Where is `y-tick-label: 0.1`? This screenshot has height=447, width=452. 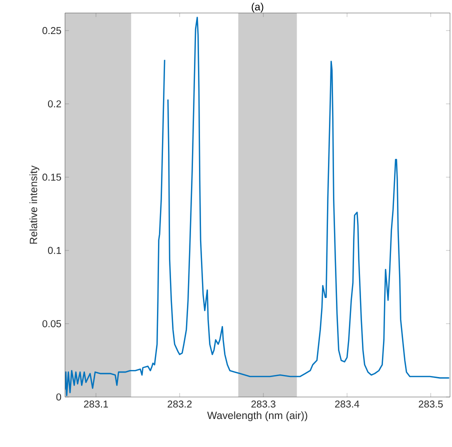
y-tick-label: 0.1 is located at coordinates (55, 250).